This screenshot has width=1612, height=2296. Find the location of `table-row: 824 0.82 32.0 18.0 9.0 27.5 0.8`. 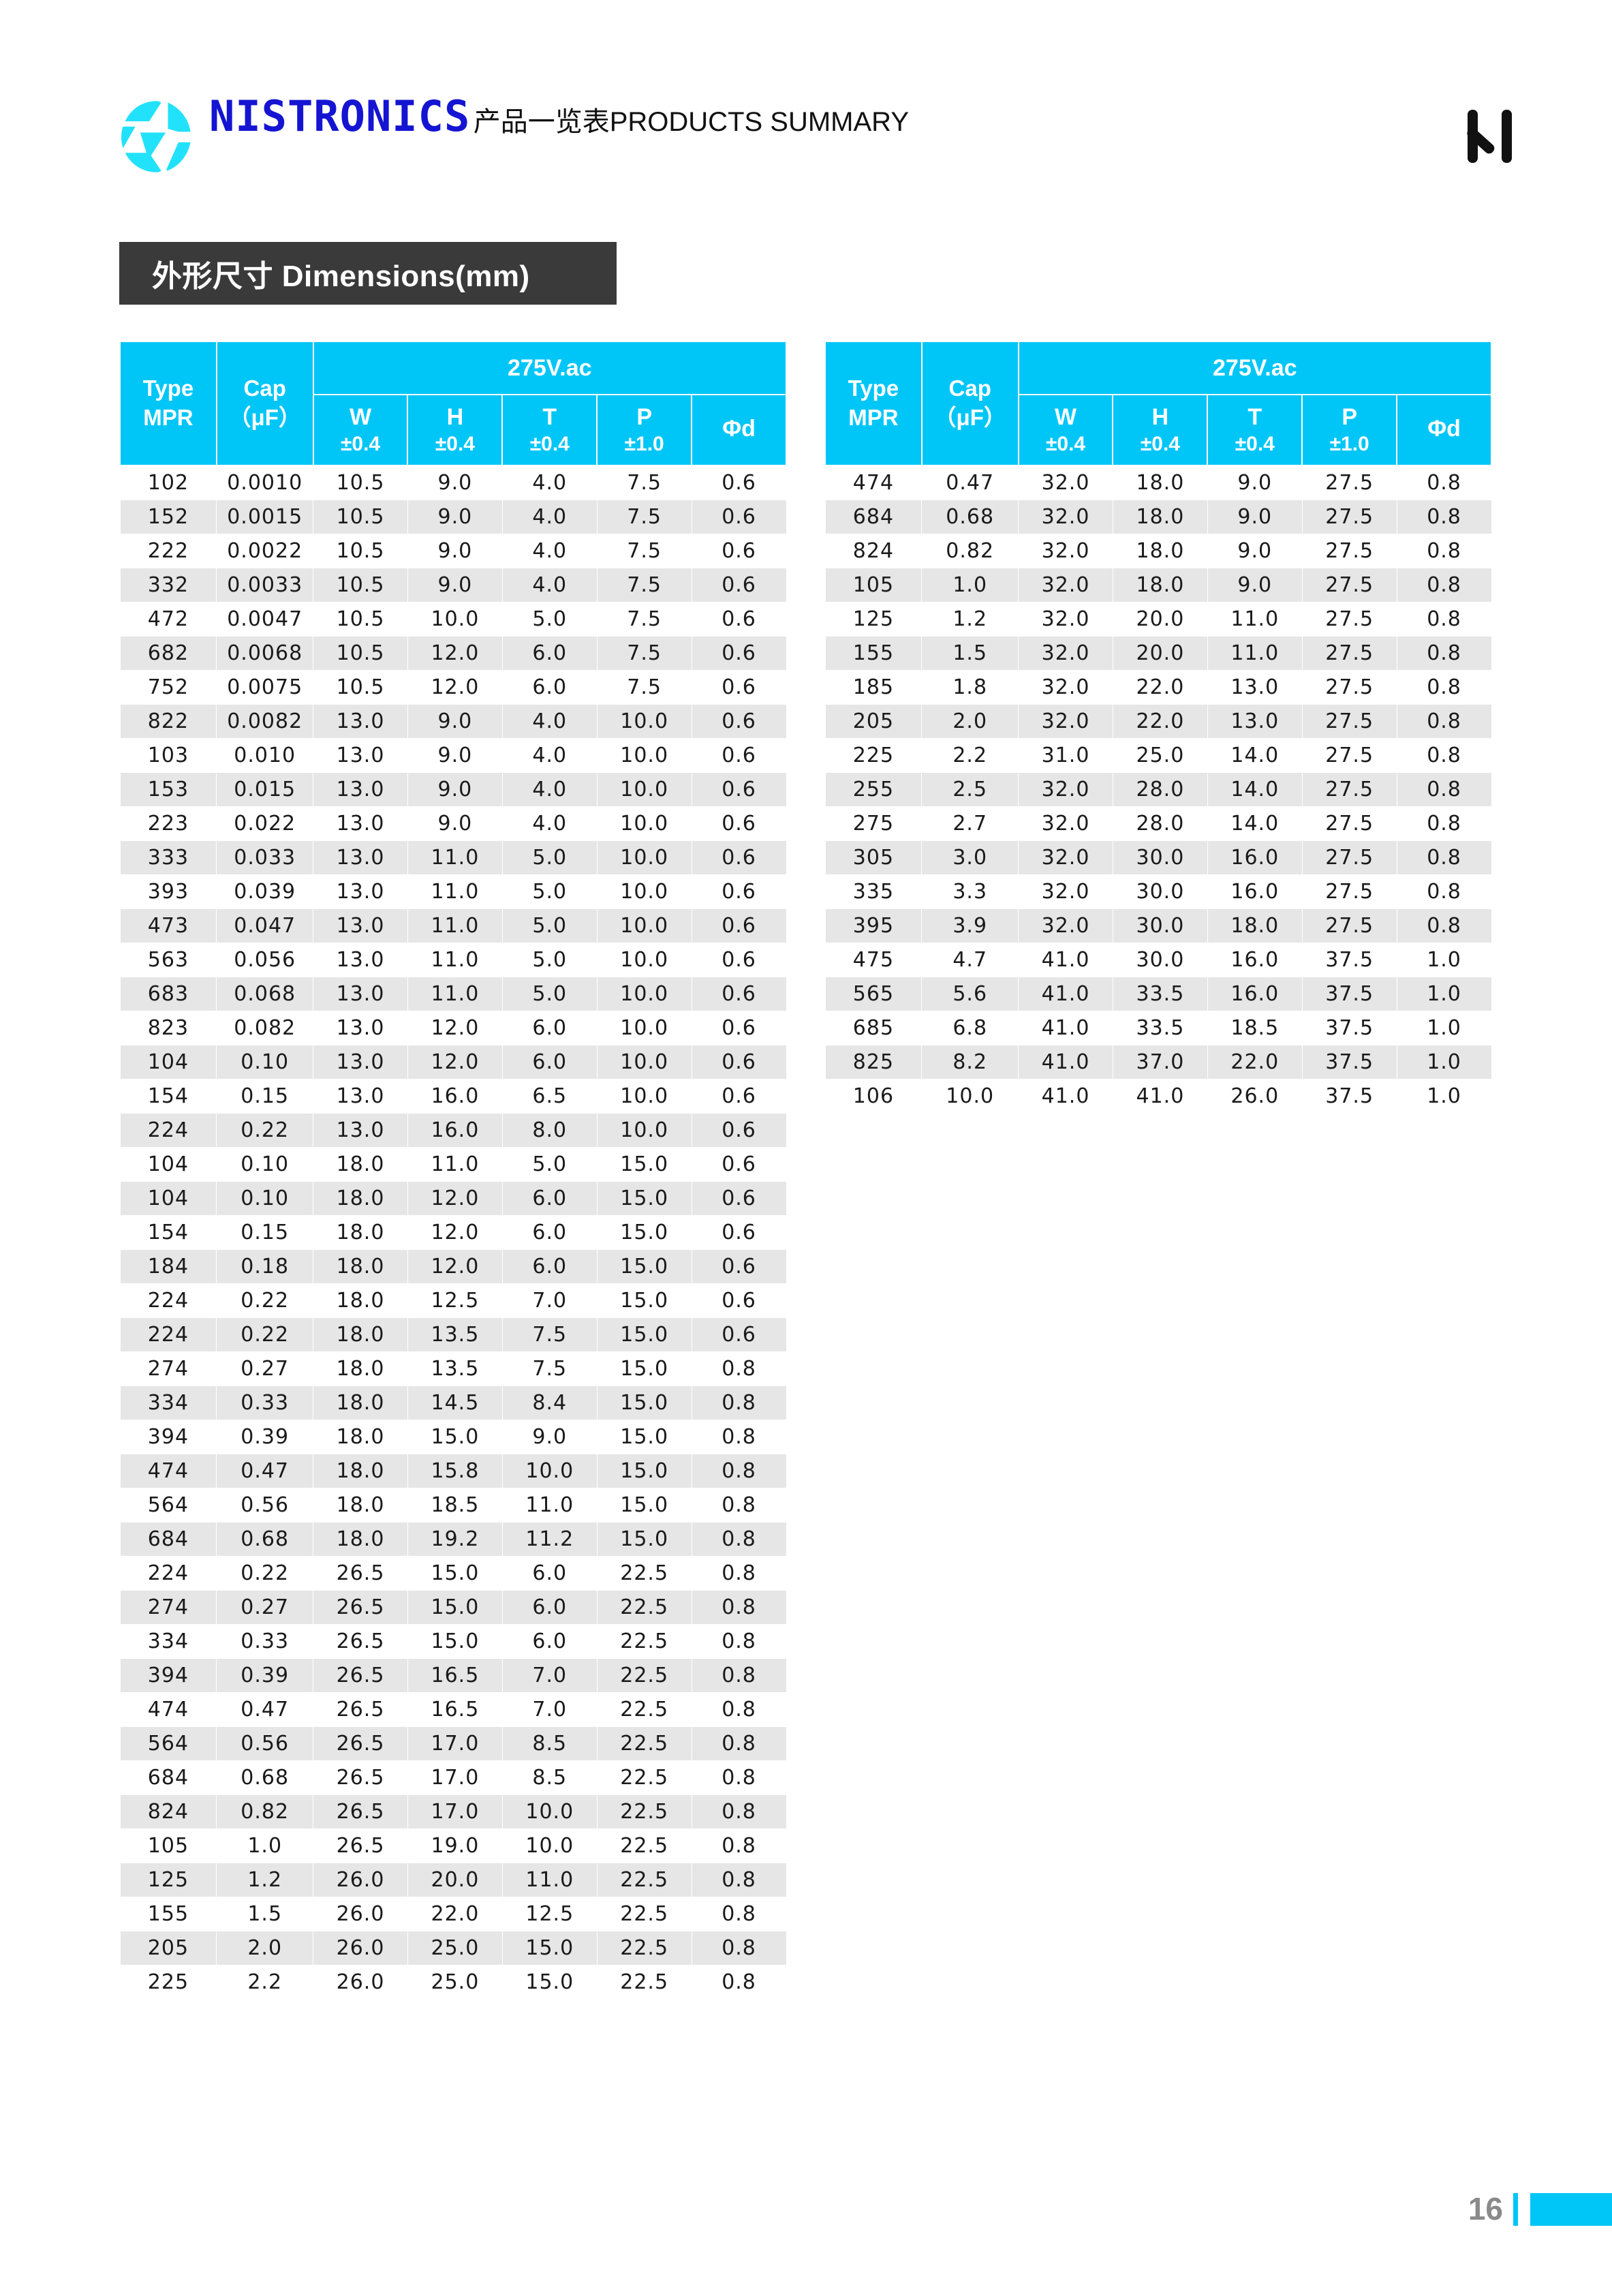

table-row: 824 0.82 32.0 18.0 9.0 27.5 0.8 is located at coordinates (1158, 551).